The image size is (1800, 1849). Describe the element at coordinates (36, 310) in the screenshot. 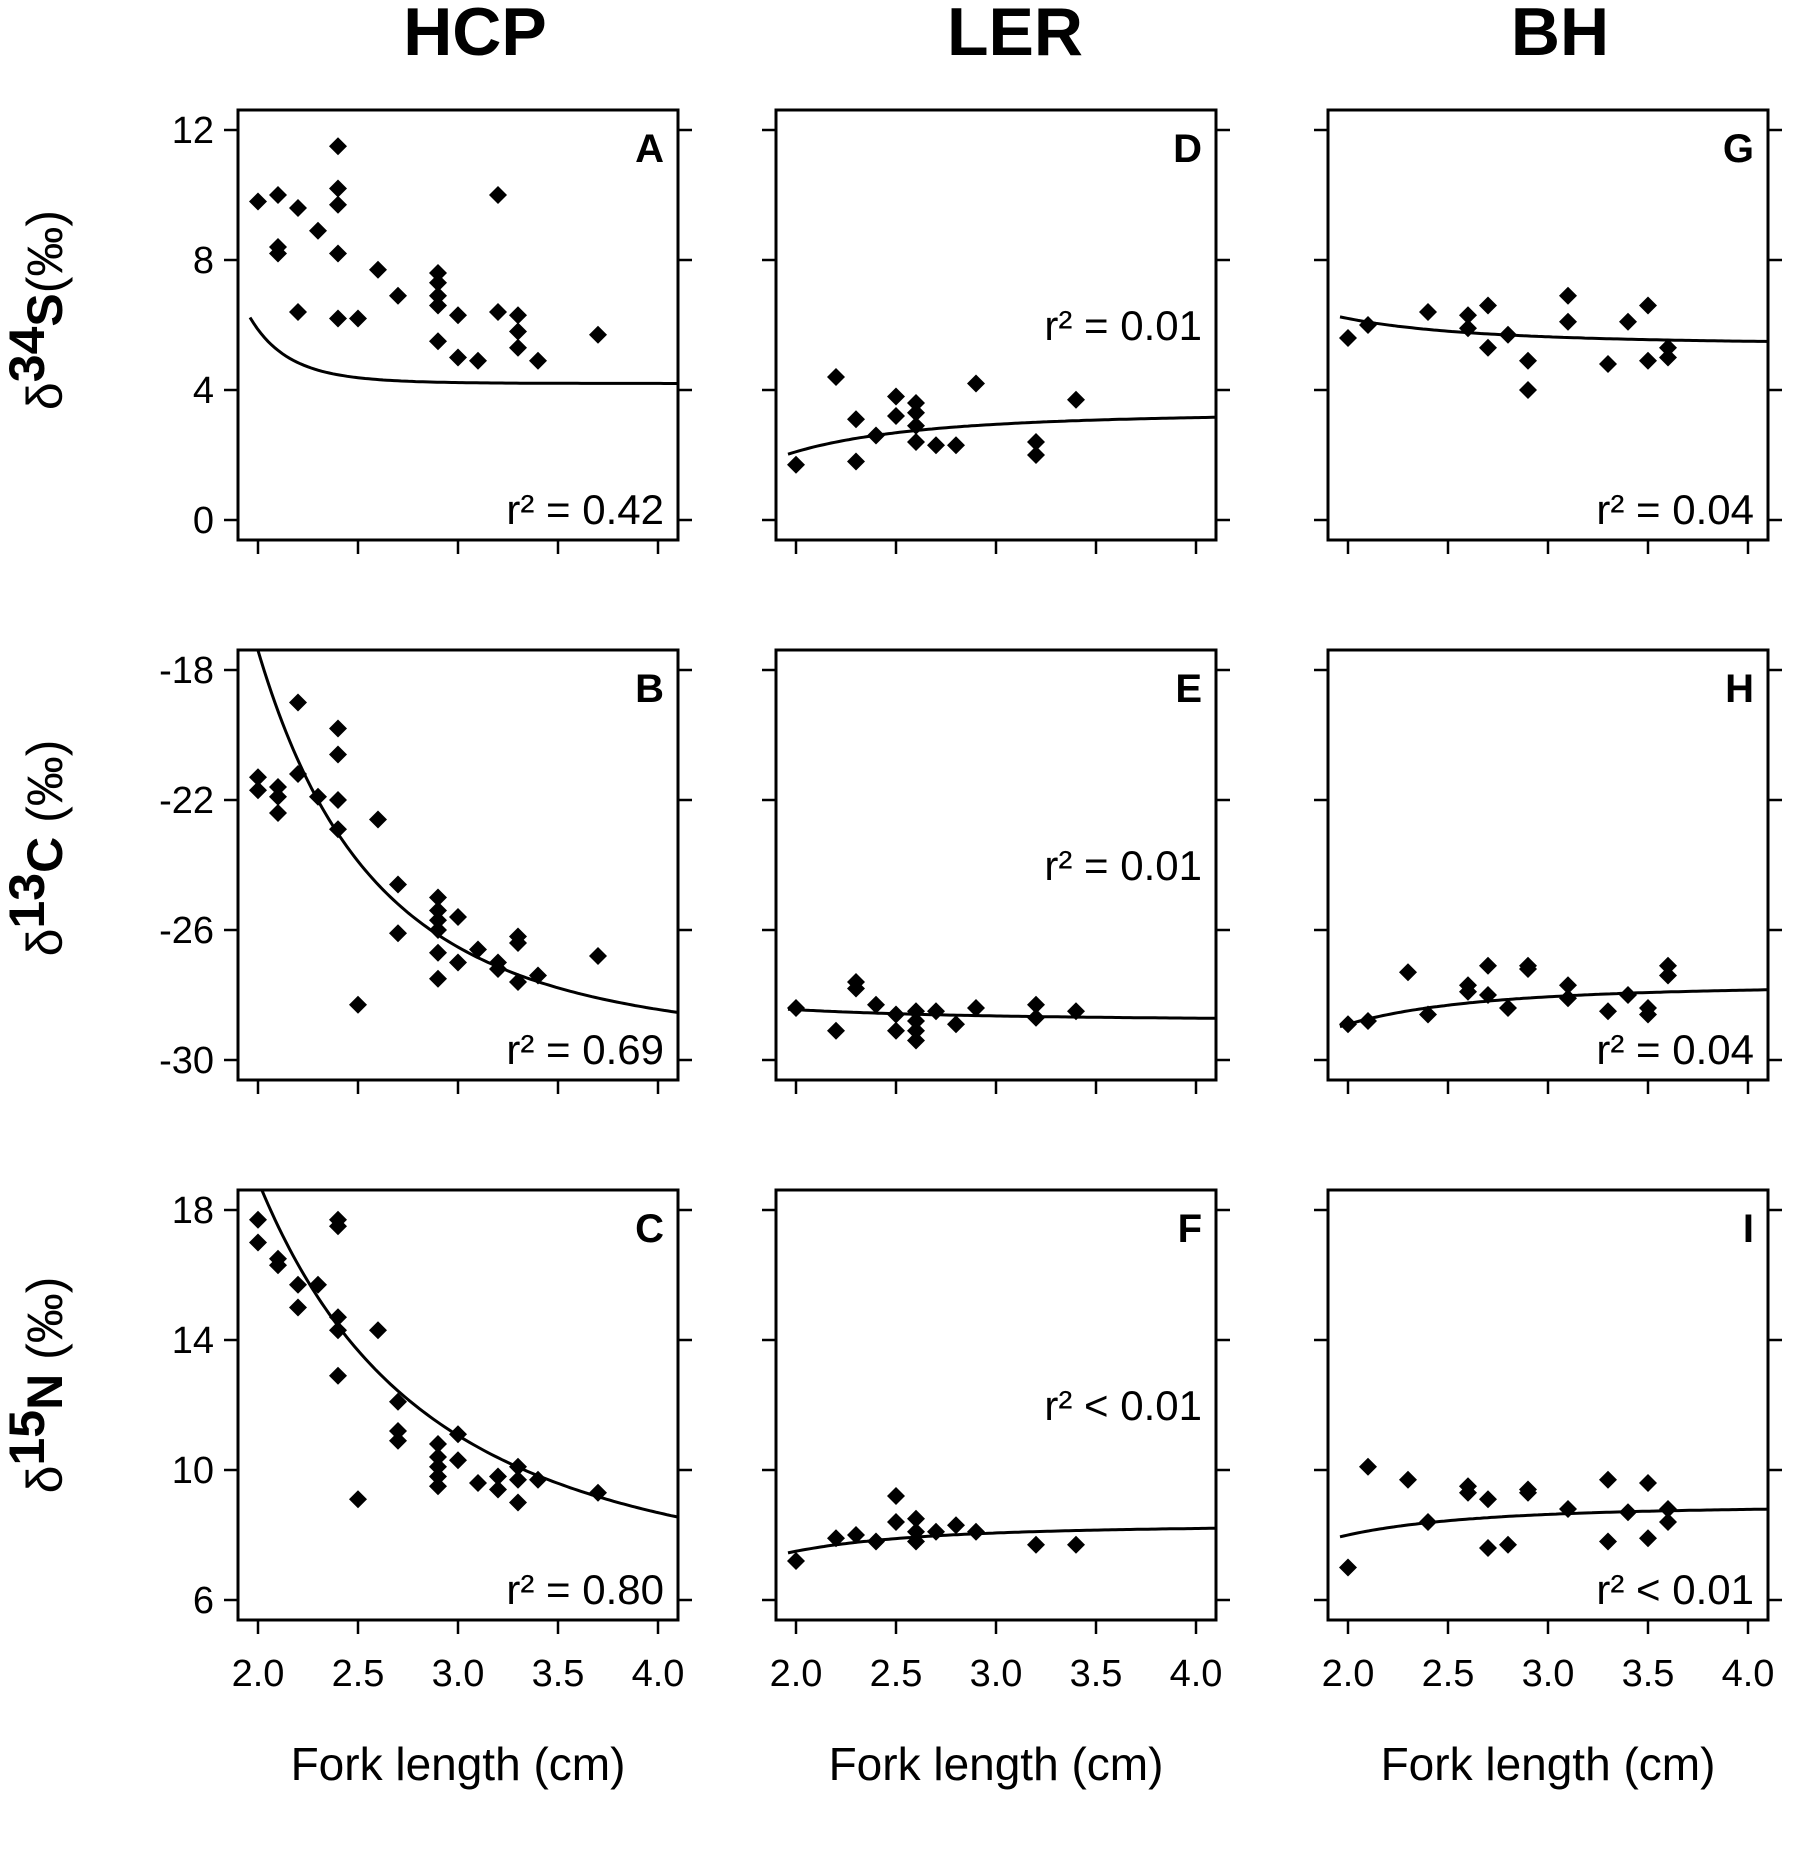

I see `row-label-sulfur: δ34S(‰)` at that location.